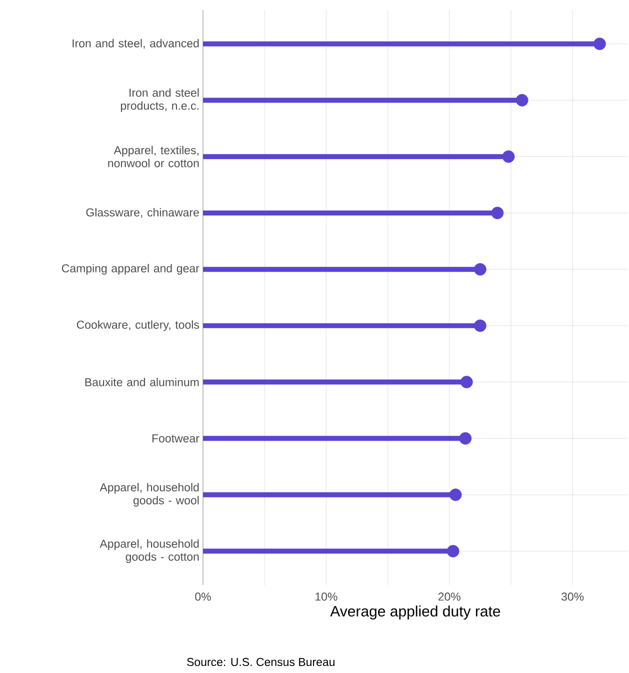 This screenshot has height=673, width=629. What do you see at coordinates (142, 213) in the screenshot?
I see `y-tick-label: Glassware, chinaware` at bounding box center [142, 213].